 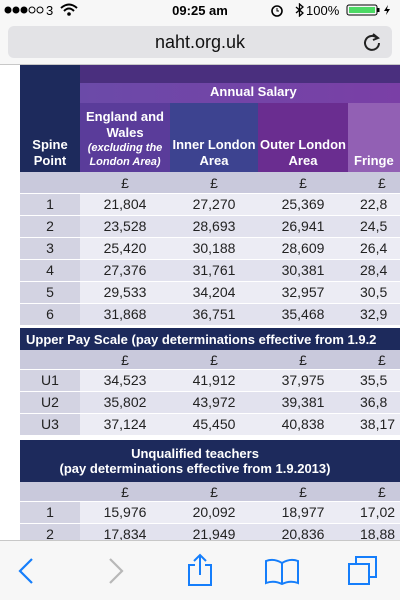 What do you see at coordinates (214, 204) in the screenshot?
I see `salary-cell: 27,270` at bounding box center [214, 204].